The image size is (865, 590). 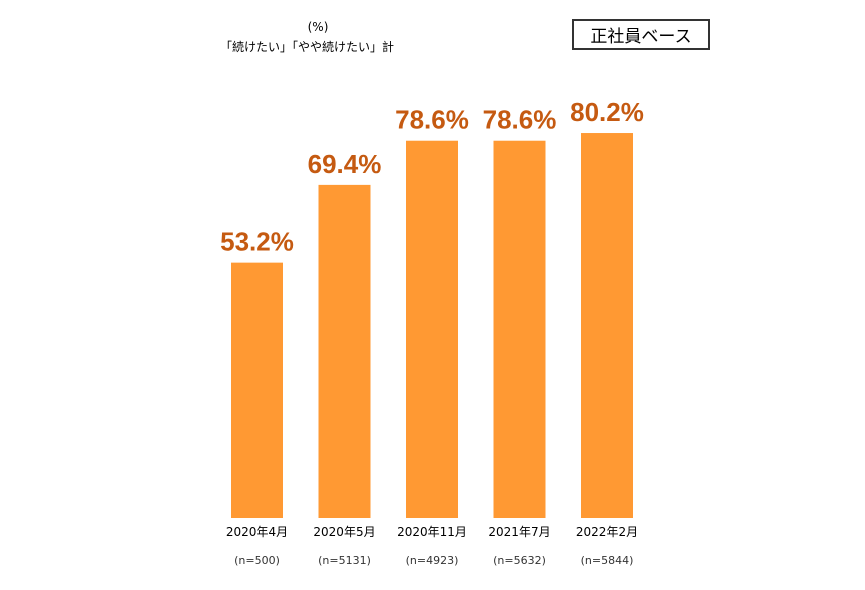 What do you see at coordinates (345, 164) in the screenshot?
I see `value-label-2: 69.4%` at bounding box center [345, 164].